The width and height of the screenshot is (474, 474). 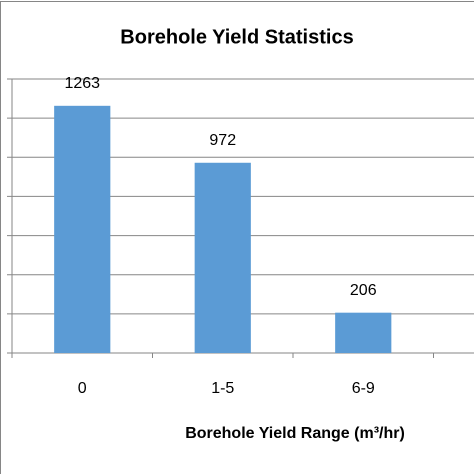 What do you see at coordinates (295, 433) in the screenshot?
I see `x-axis-title: Borehole Yield Range (m³/hr)` at bounding box center [295, 433].